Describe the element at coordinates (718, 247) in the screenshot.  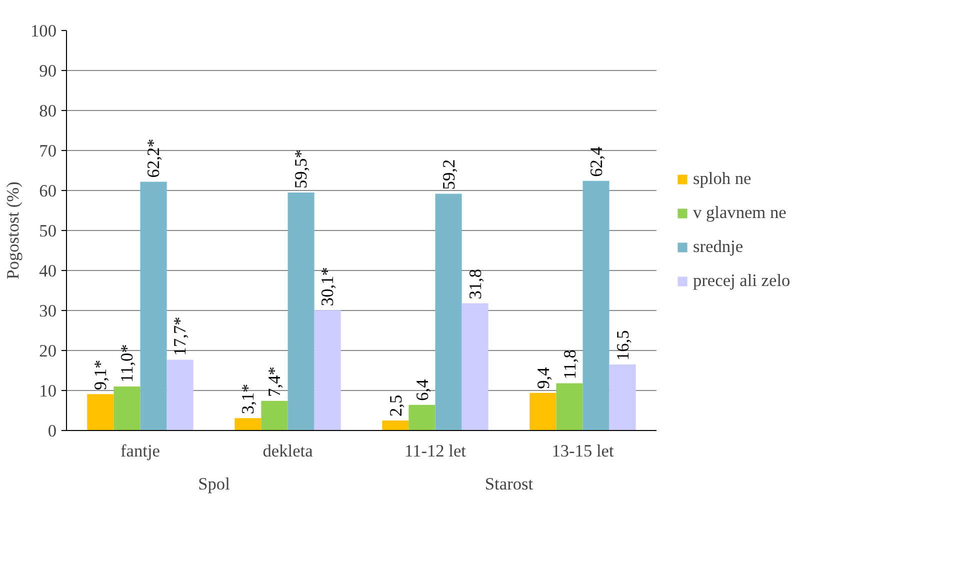
I see `legend-label: srednje` at that location.